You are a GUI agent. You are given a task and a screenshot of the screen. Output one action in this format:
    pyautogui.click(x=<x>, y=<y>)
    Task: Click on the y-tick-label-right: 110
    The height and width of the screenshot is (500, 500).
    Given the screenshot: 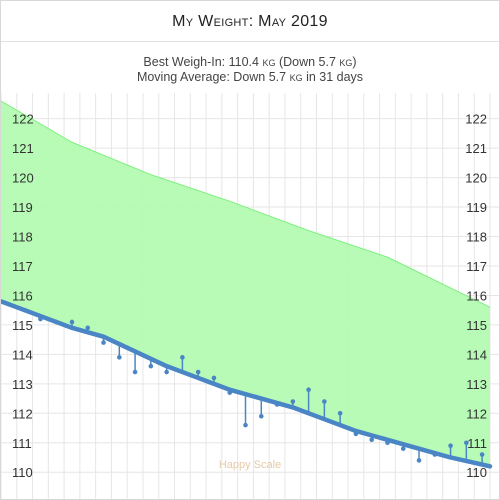 What is the action you would take?
    pyautogui.click(x=476, y=472)
    